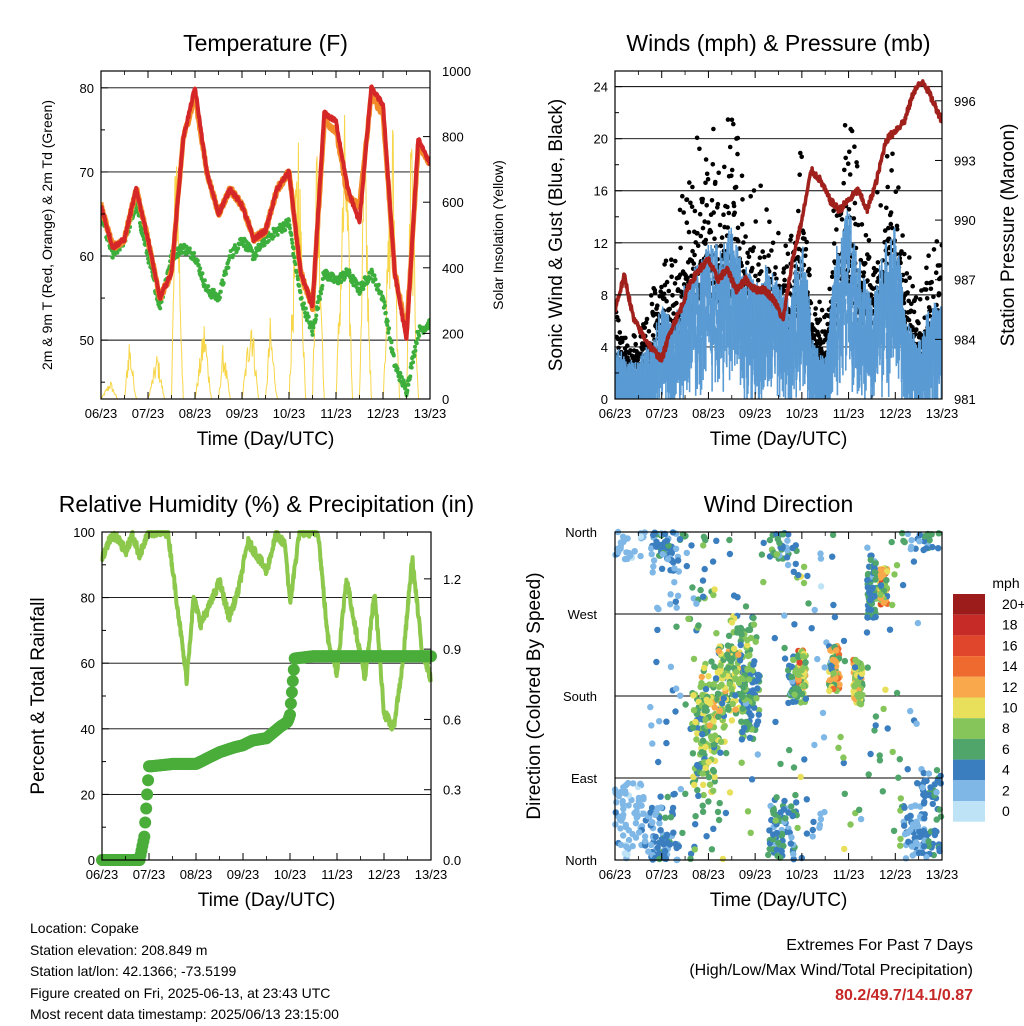  Describe the element at coordinates (601, 191) in the screenshot. I see `y-tick-label: 16` at that location.